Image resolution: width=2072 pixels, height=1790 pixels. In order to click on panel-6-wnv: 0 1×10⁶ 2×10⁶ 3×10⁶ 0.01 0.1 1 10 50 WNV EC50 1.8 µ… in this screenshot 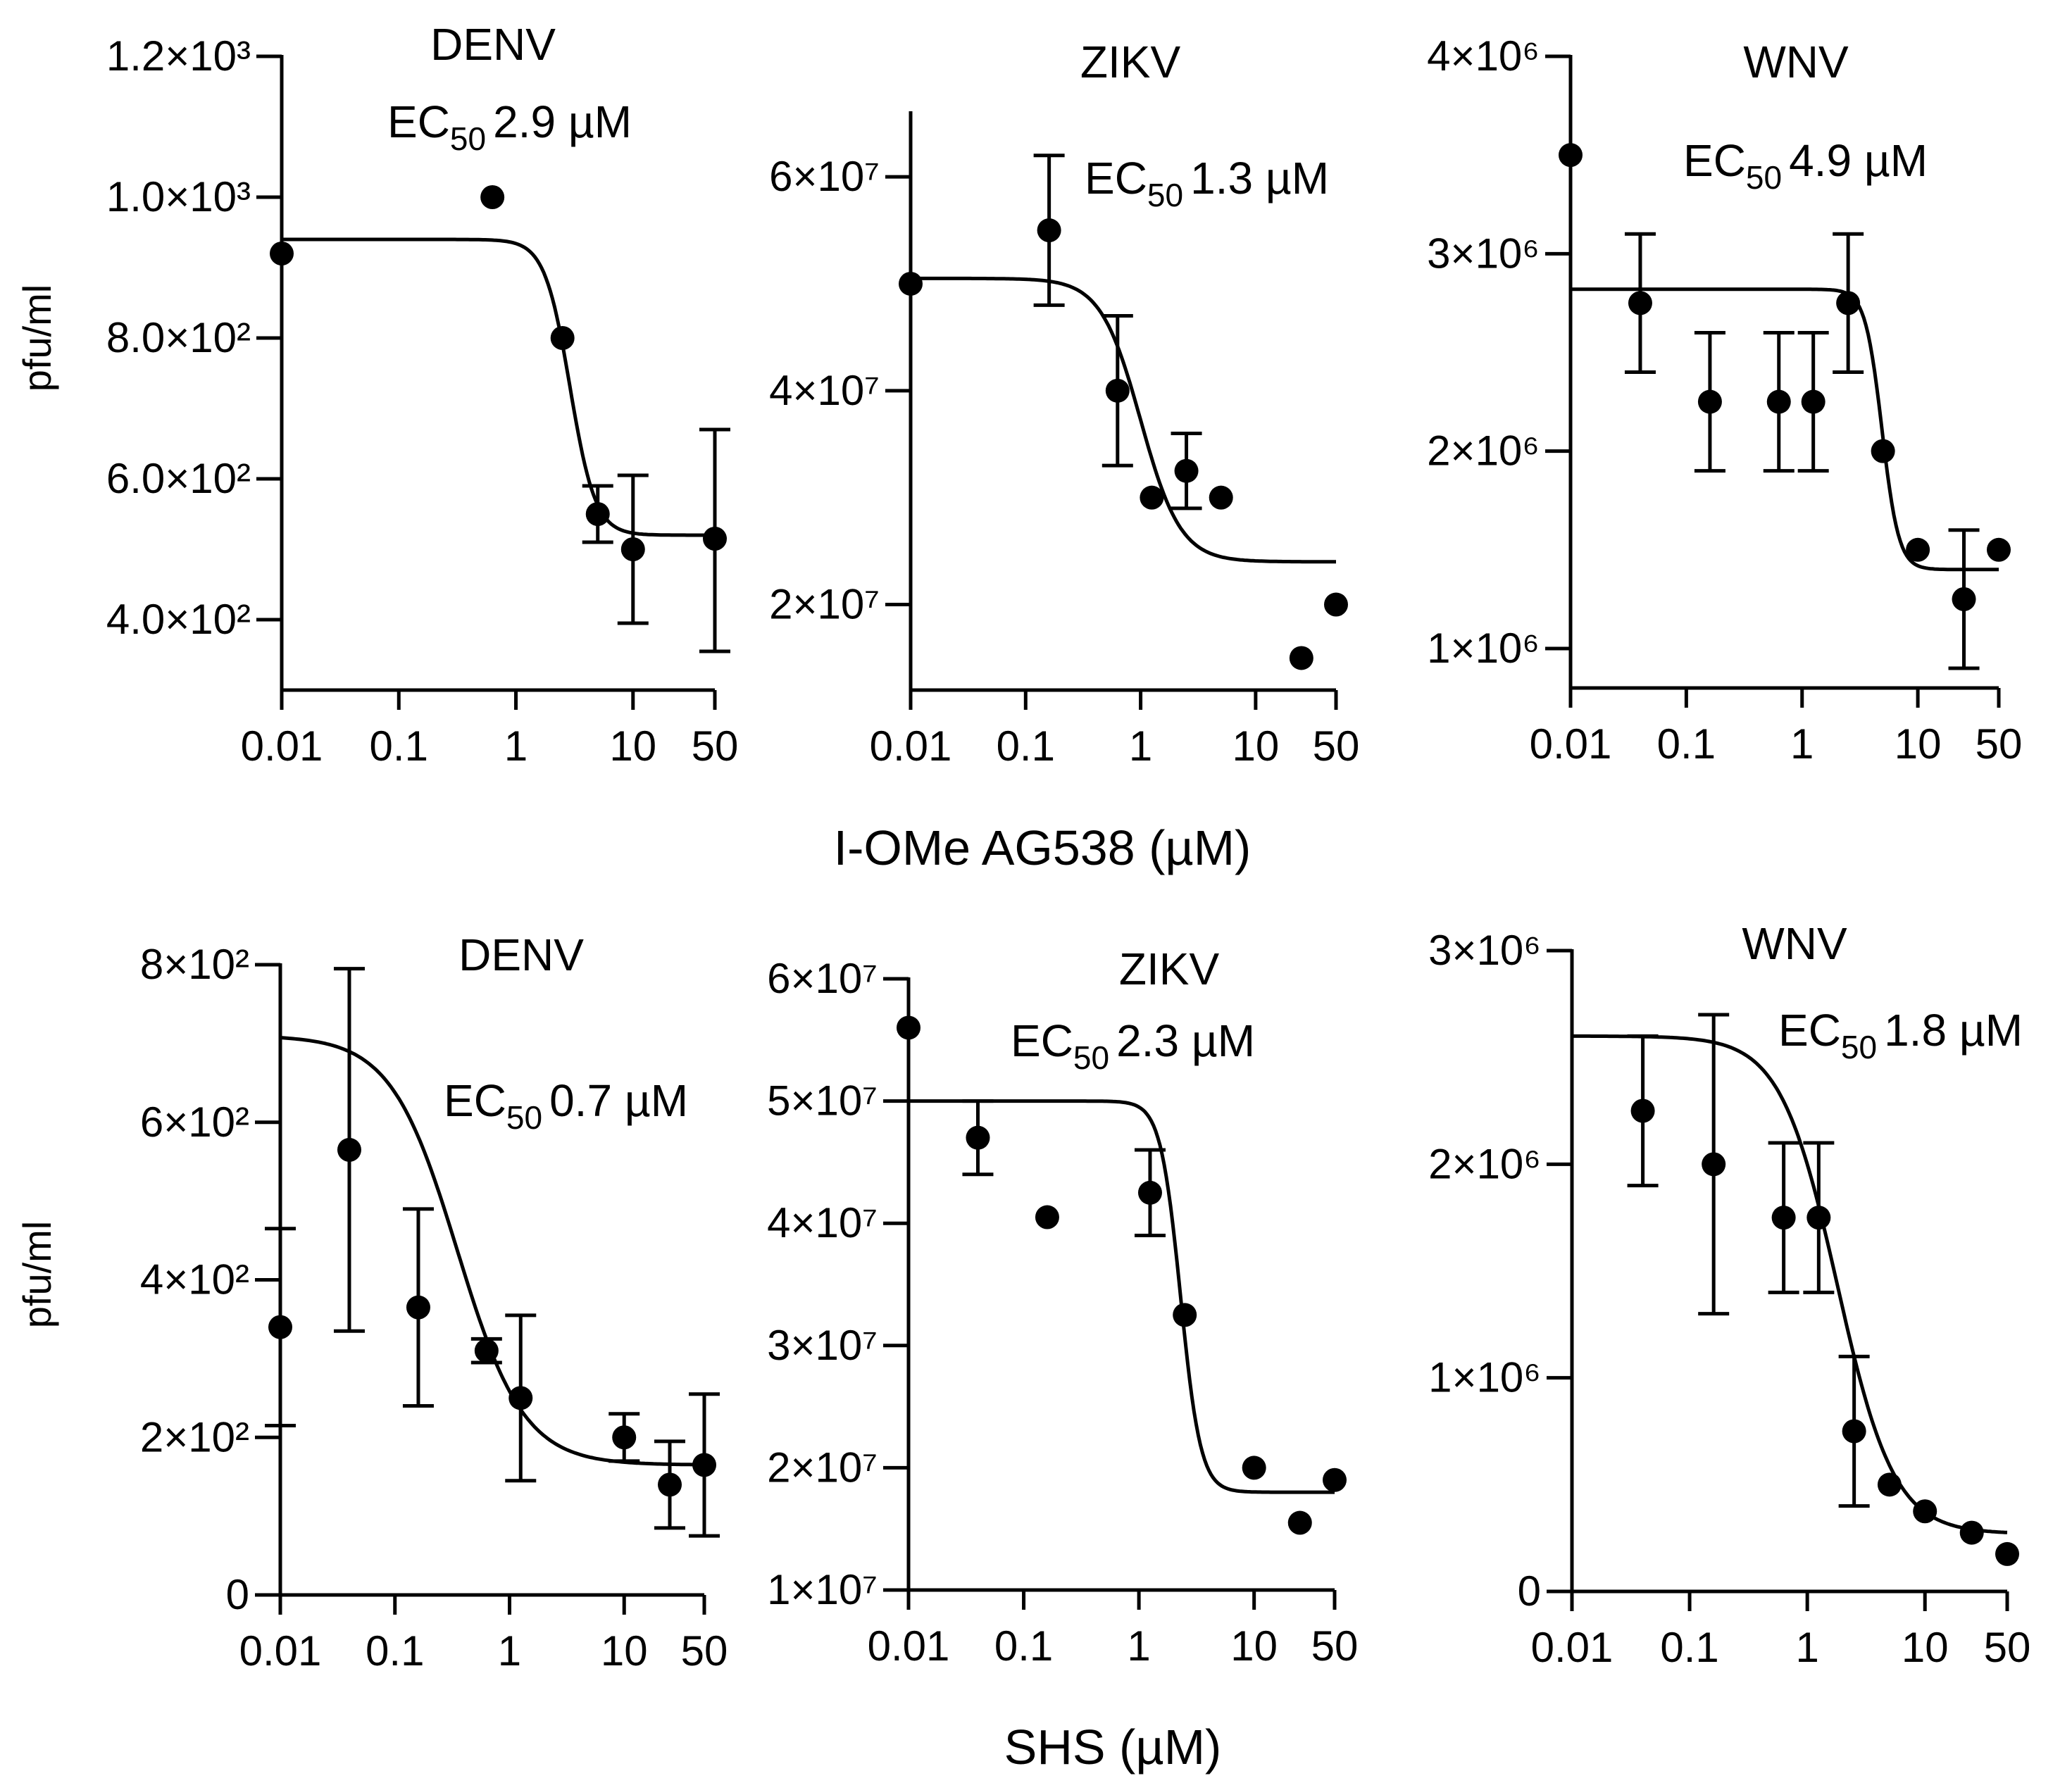, I will do `click(1729, 1294)`.